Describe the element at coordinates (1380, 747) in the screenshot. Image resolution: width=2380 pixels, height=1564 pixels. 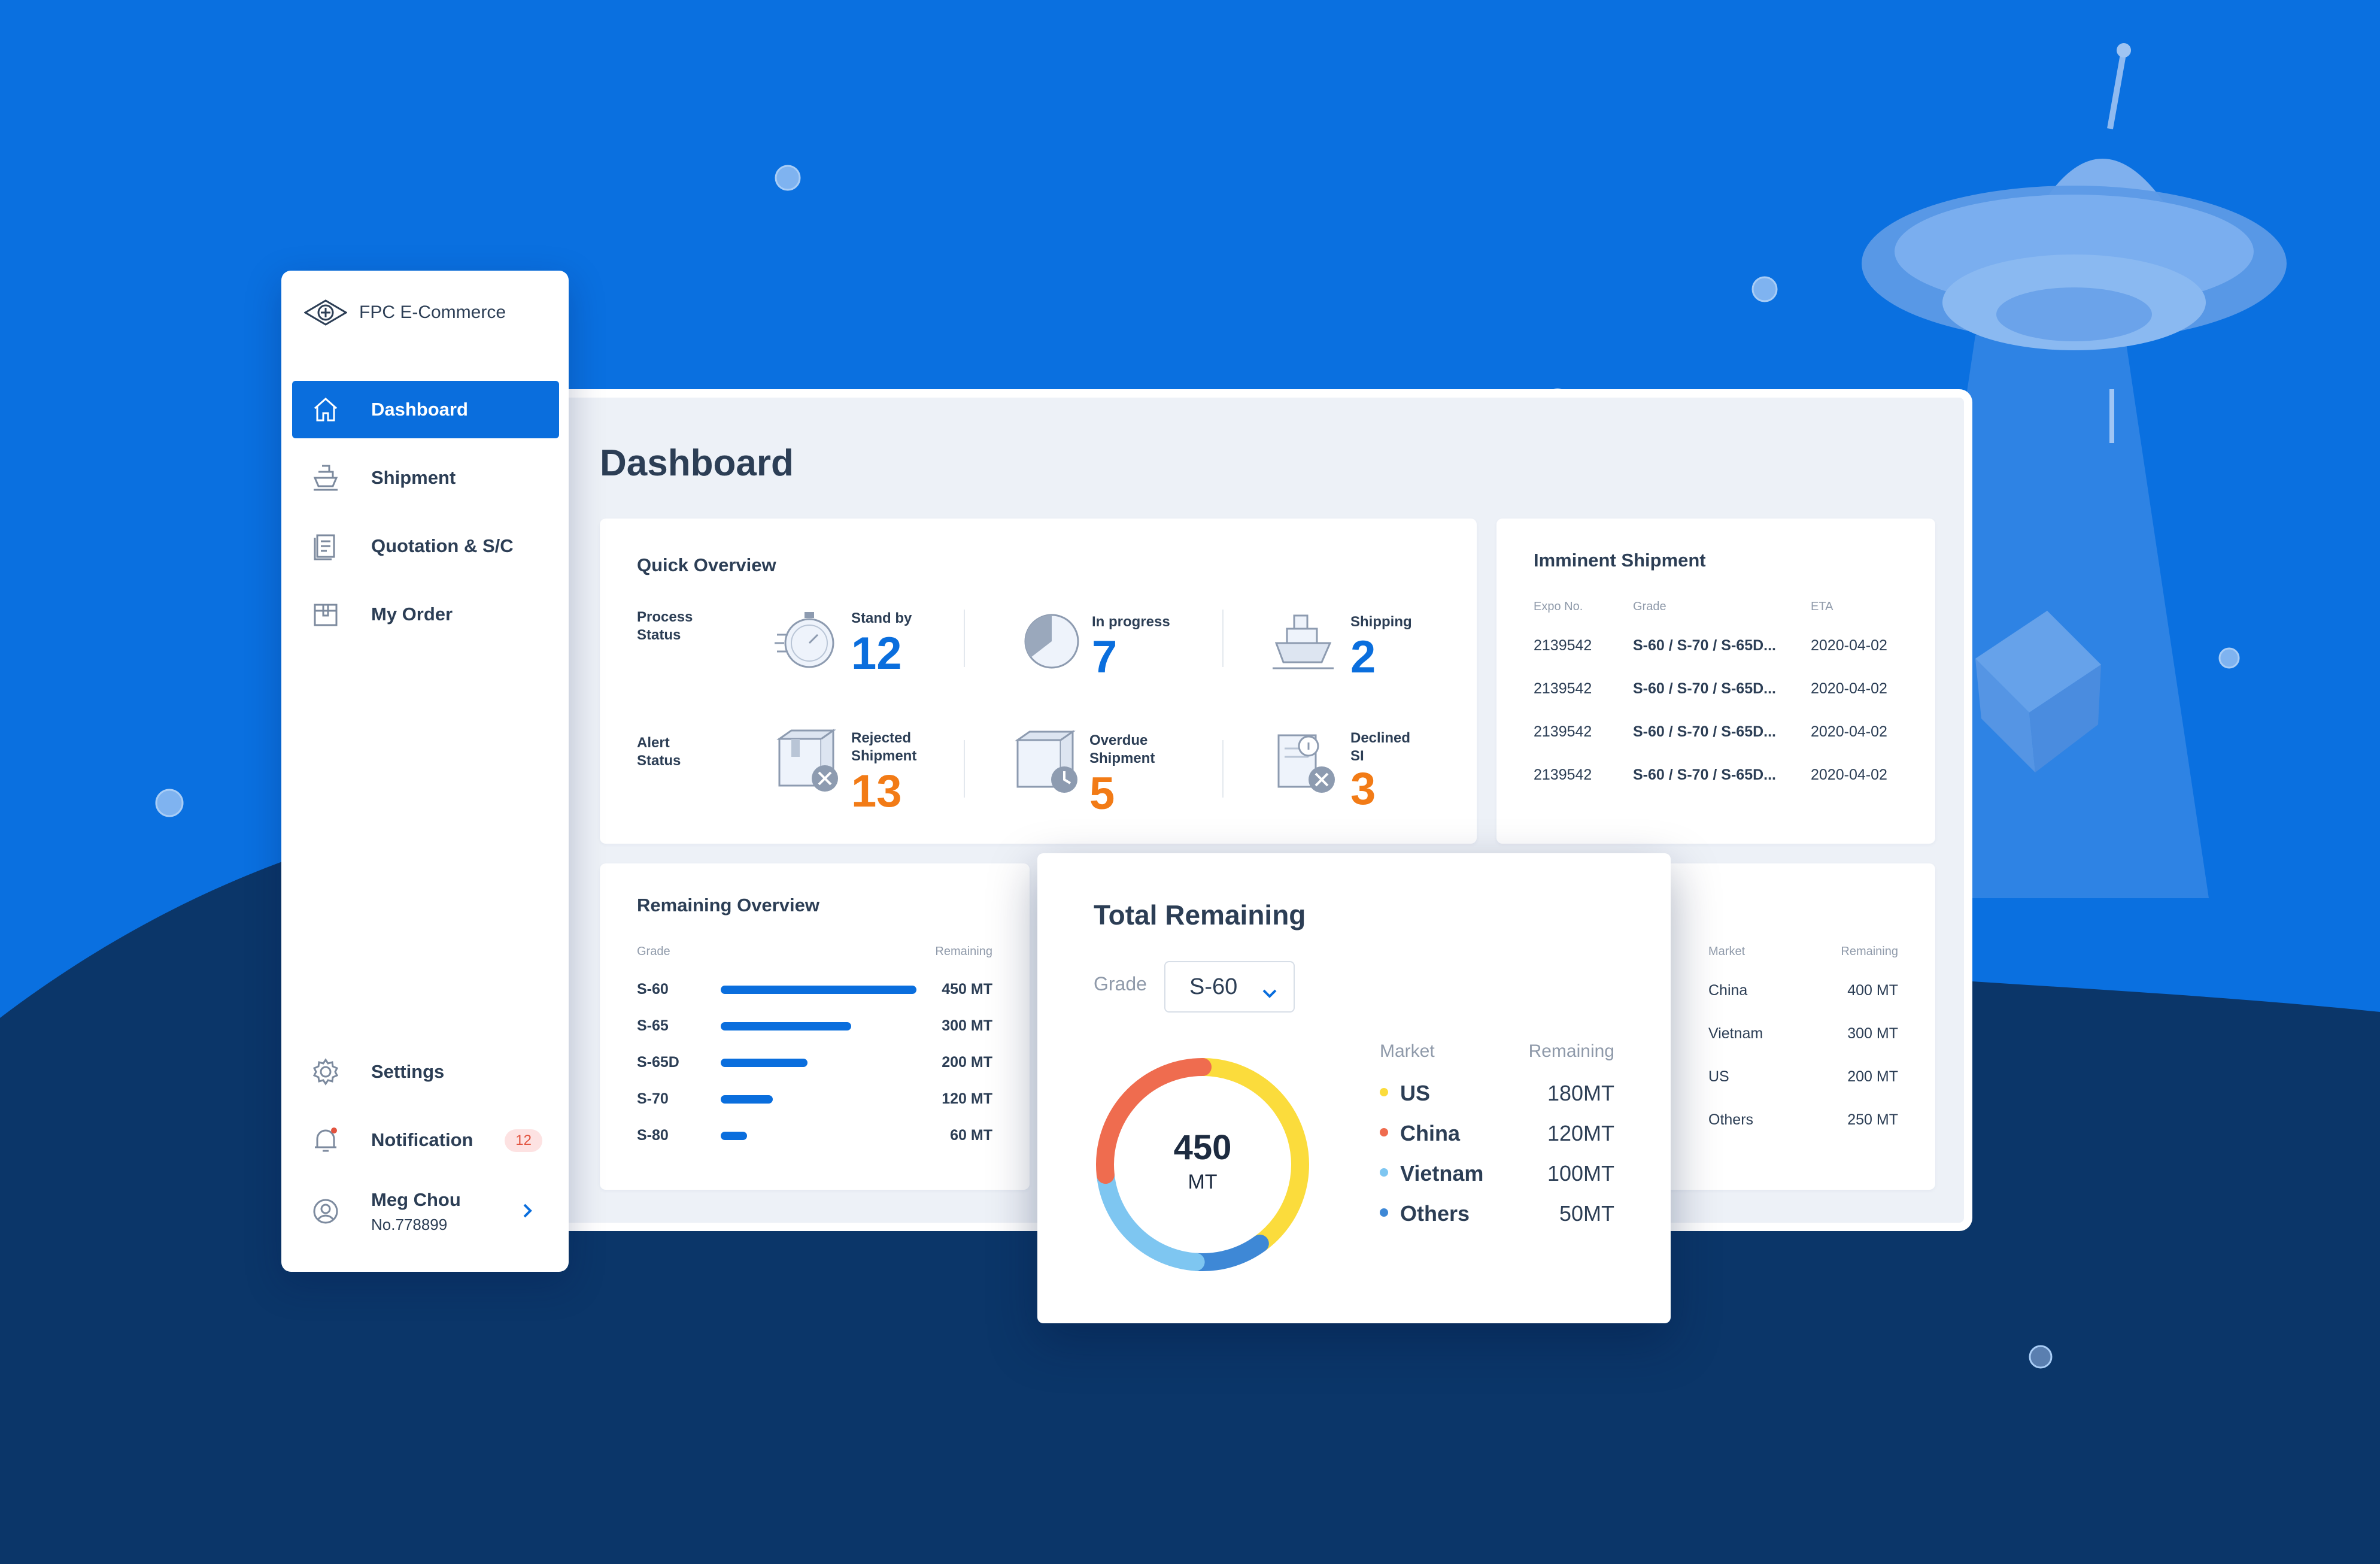
I see `declined-si-label: Declined SI` at that location.